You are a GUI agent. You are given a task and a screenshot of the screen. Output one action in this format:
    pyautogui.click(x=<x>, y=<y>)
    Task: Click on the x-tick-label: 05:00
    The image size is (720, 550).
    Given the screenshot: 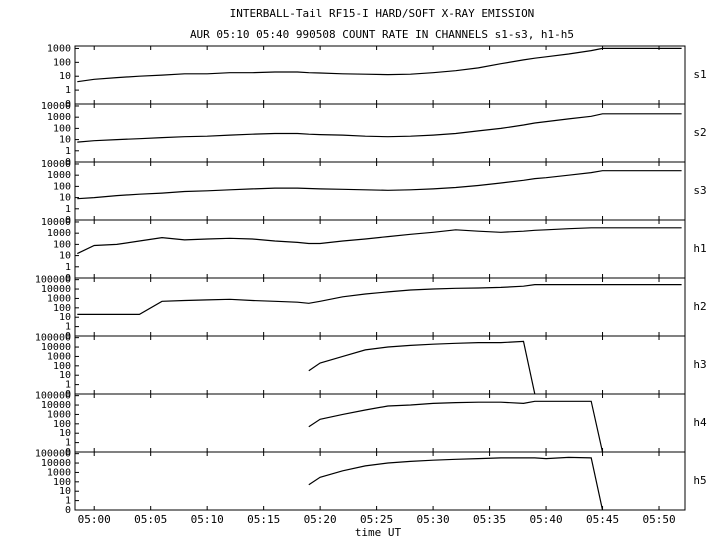 What is the action you would take?
    pyautogui.click(x=94, y=519)
    